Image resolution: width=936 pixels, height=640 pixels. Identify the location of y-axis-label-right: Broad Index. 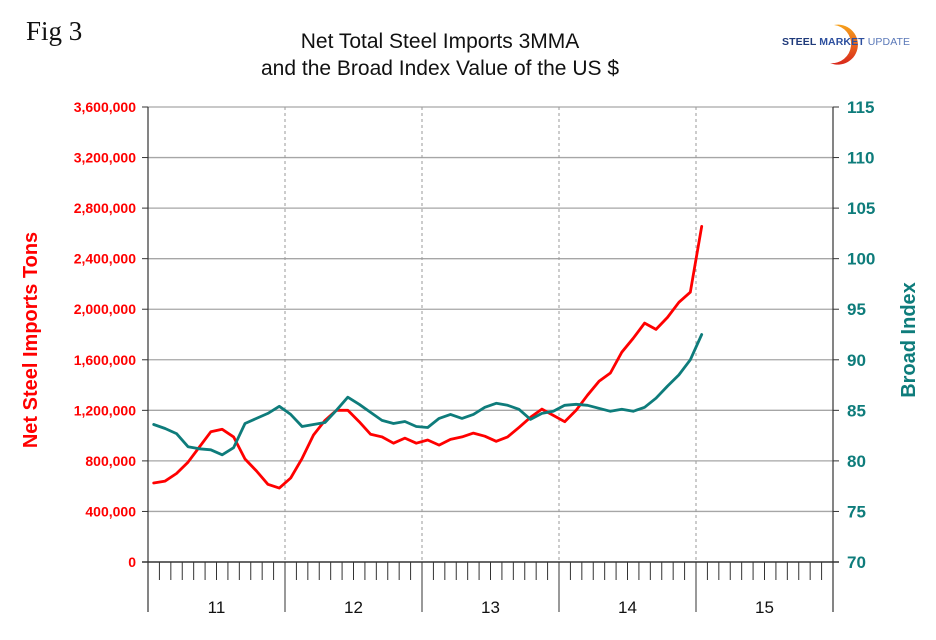
(909, 340).